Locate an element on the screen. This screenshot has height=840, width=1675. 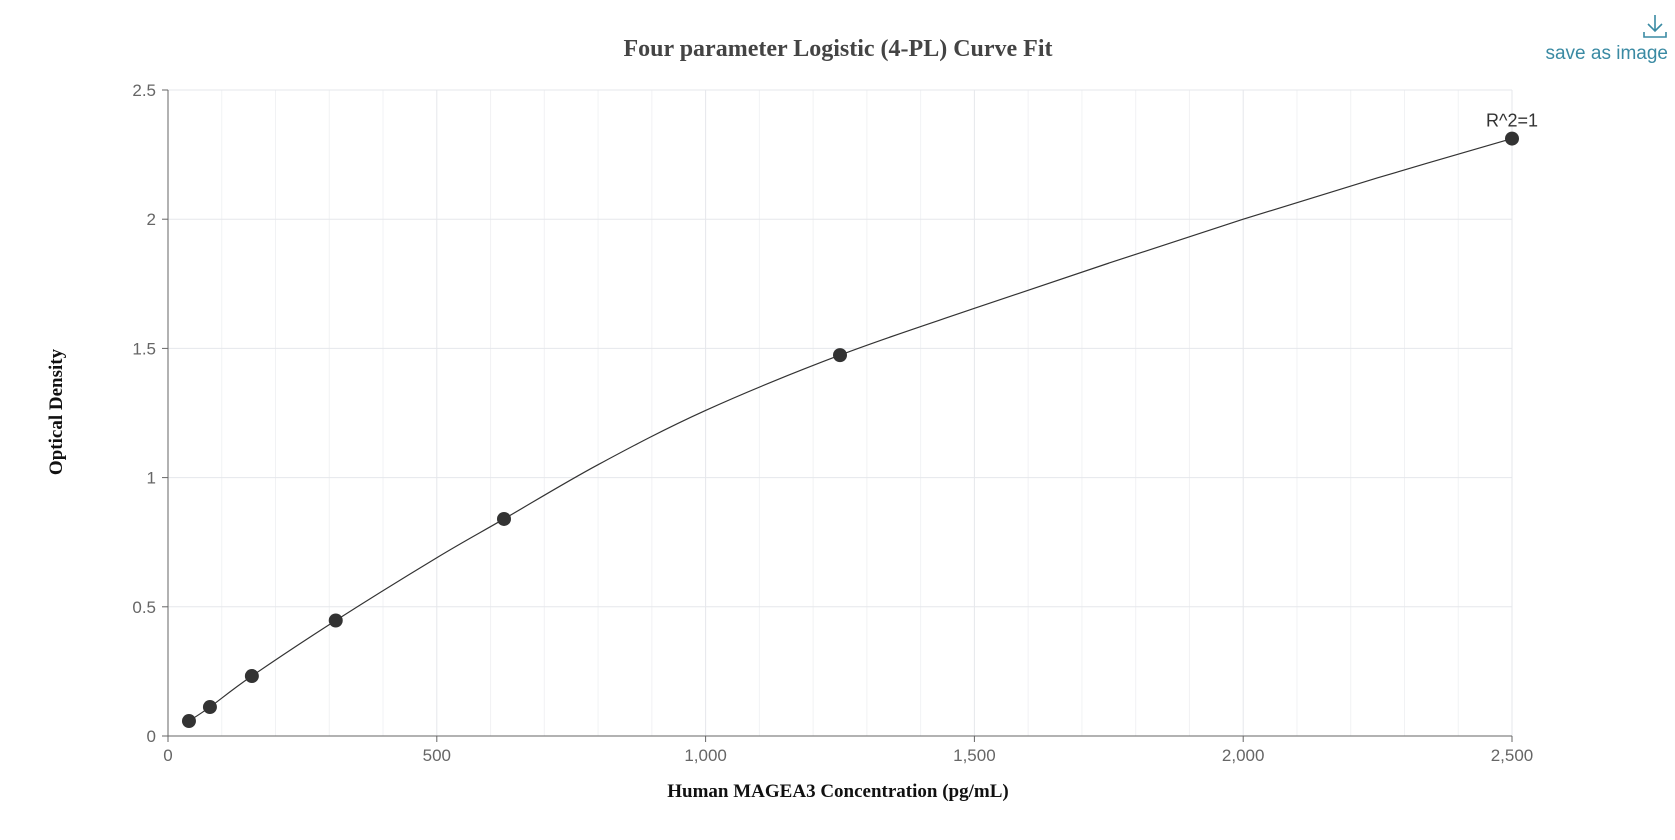
chart-title: Four parameter Logistic (4-PL) Curve Fit is located at coordinates (837, 49).